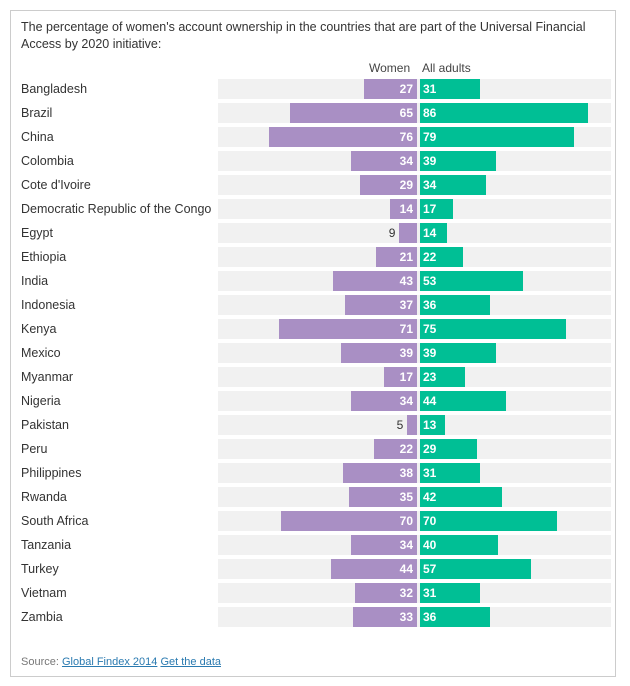  Describe the element at coordinates (314, 593) in the screenshot. I see `table-row: Vietnam 32 31` at that location.